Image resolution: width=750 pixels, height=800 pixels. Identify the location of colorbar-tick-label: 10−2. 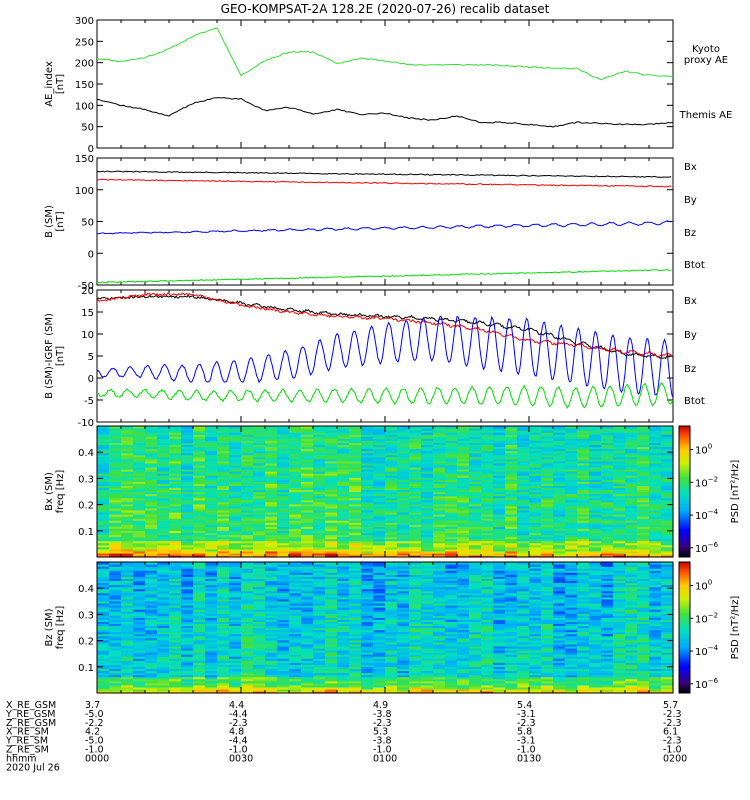
(706, 482).